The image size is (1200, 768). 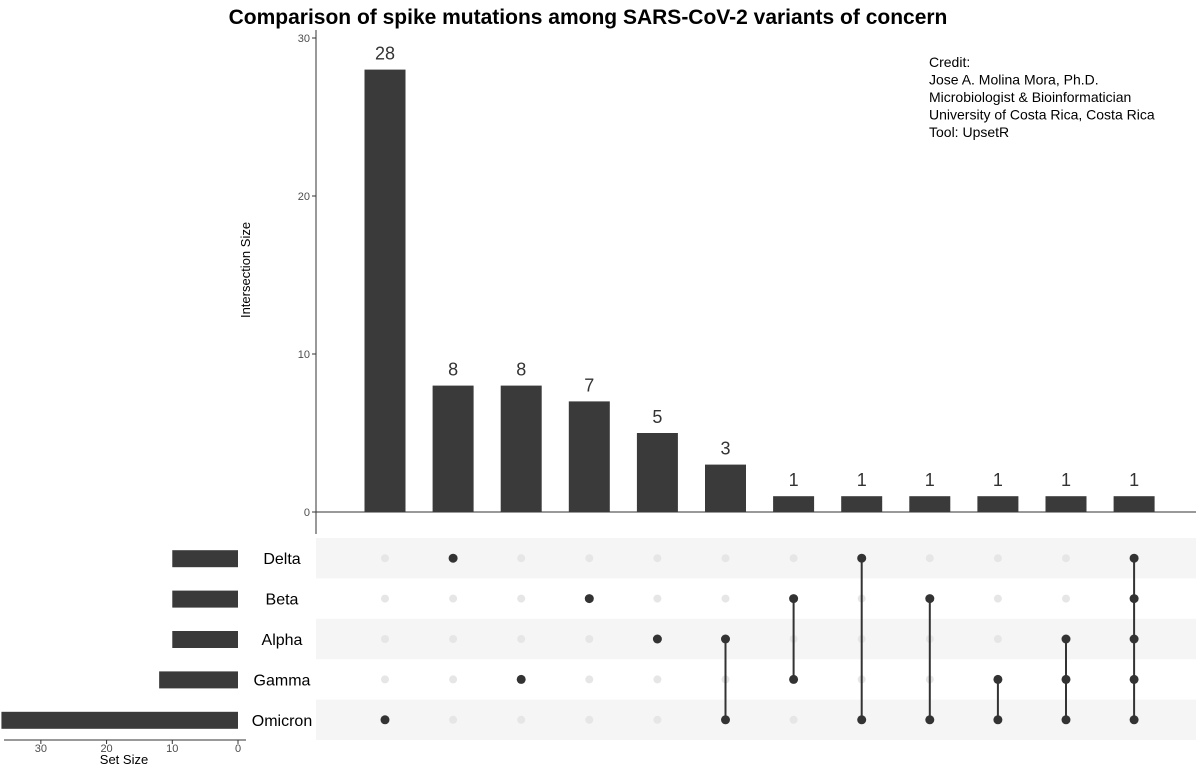 I want to click on set-name-label: Omicron, so click(x=282, y=721).